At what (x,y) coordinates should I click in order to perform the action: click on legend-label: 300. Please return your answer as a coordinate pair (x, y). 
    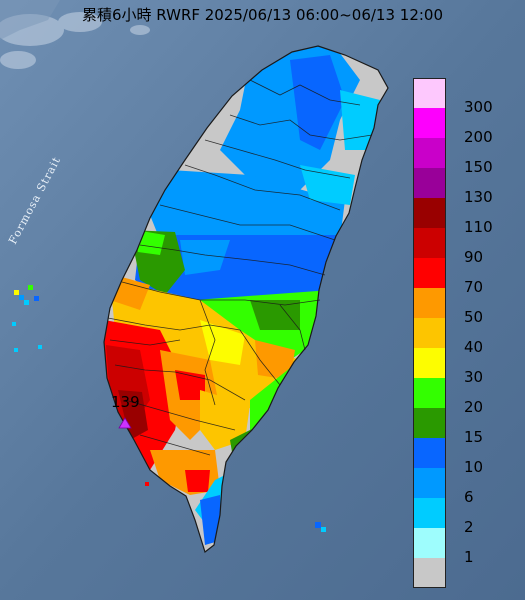
    Looking at the image, I should click on (478, 107).